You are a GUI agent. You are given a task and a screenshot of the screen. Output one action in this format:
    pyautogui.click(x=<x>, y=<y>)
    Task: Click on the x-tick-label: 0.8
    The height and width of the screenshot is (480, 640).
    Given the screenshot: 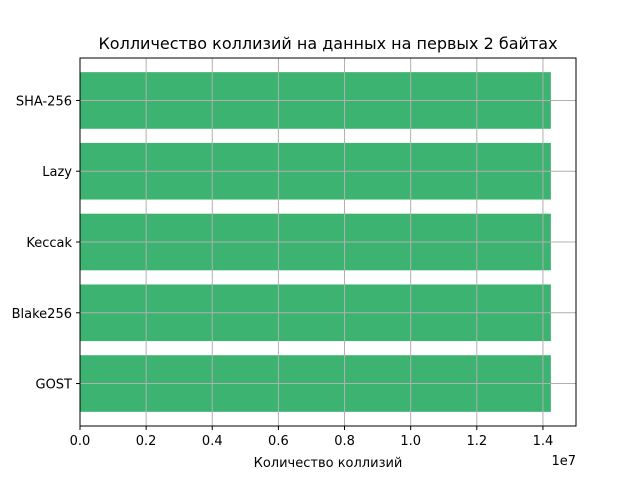 What is the action you would take?
    pyautogui.click(x=344, y=441)
    